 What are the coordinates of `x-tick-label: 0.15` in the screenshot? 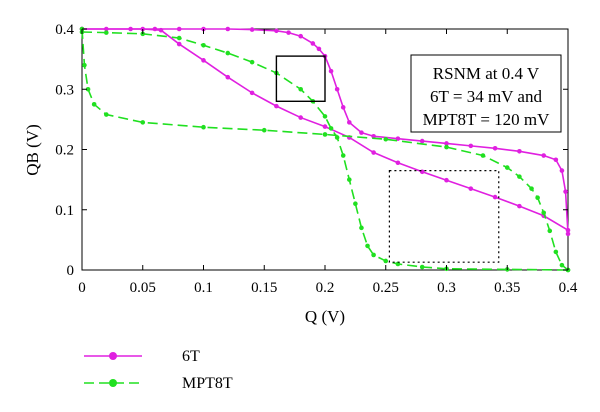 It's located at (264, 288).